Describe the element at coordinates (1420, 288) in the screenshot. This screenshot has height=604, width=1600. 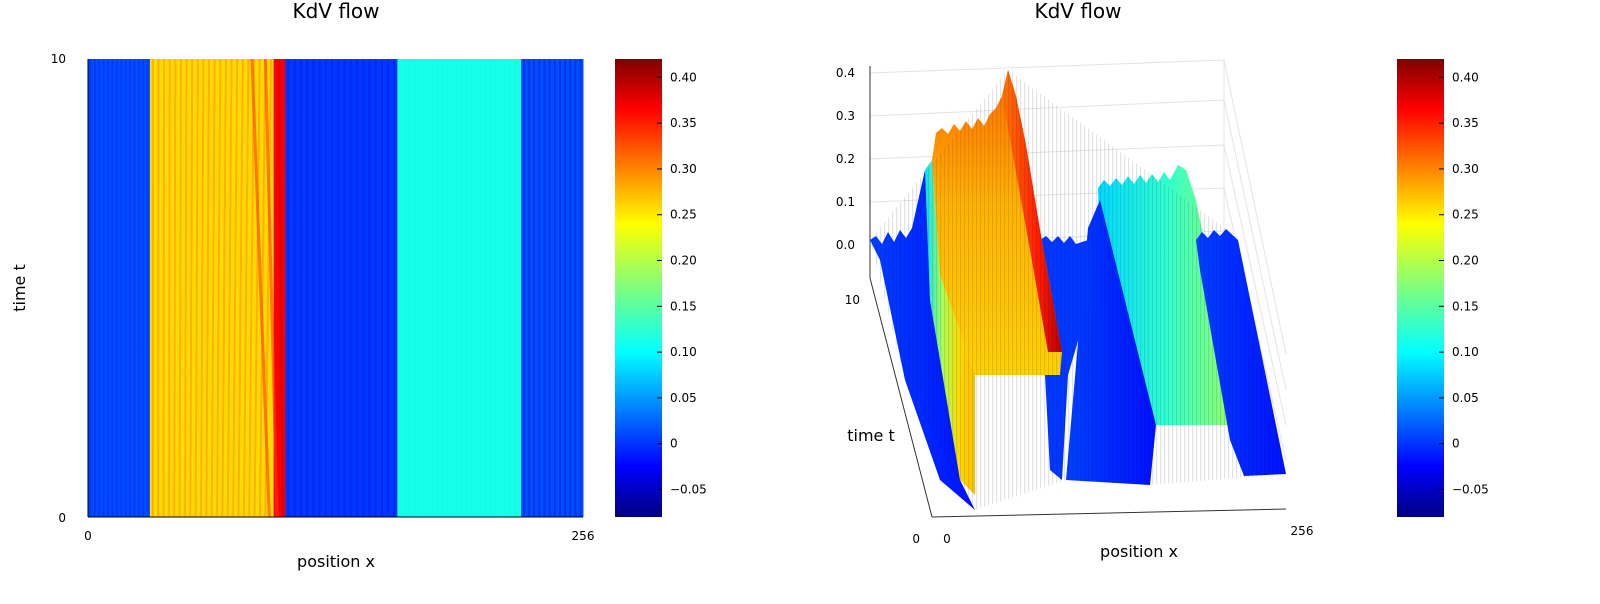
I see `surface-colorbar-gradient` at that location.